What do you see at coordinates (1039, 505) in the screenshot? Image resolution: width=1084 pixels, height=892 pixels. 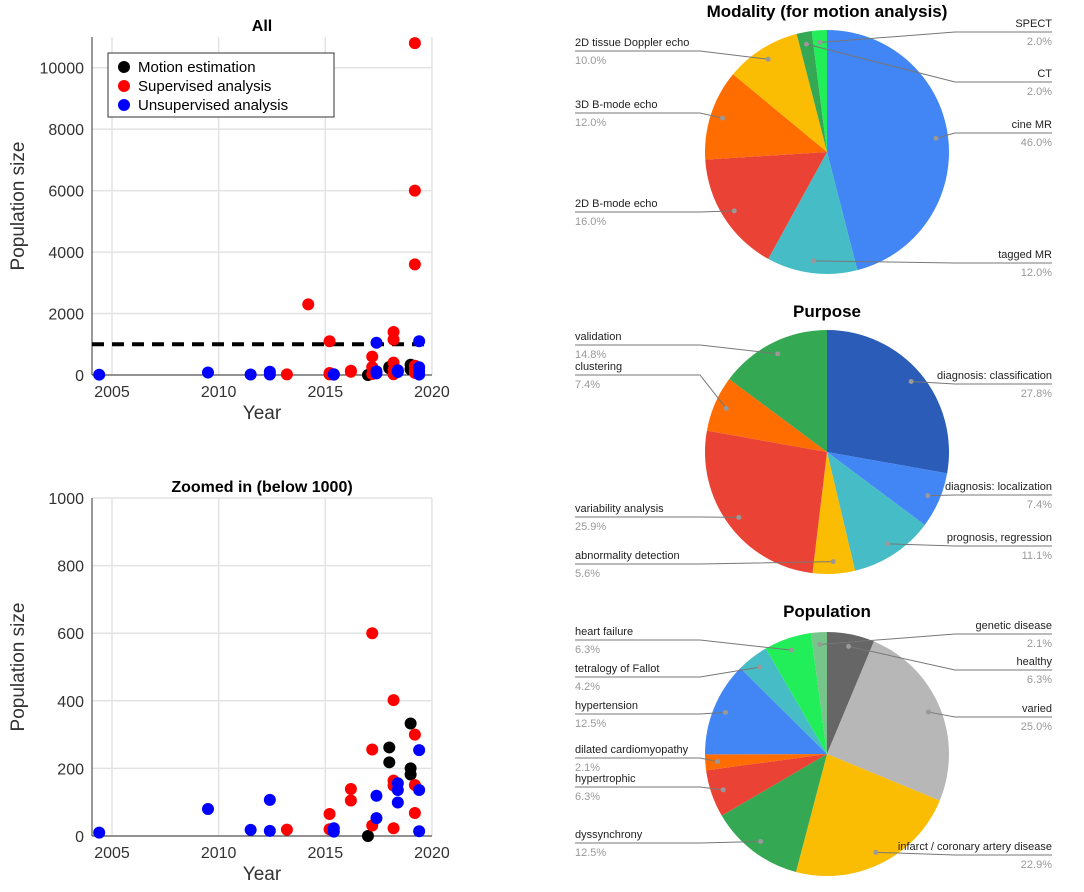 I see `slice-percent: 7.4%` at bounding box center [1039, 505].